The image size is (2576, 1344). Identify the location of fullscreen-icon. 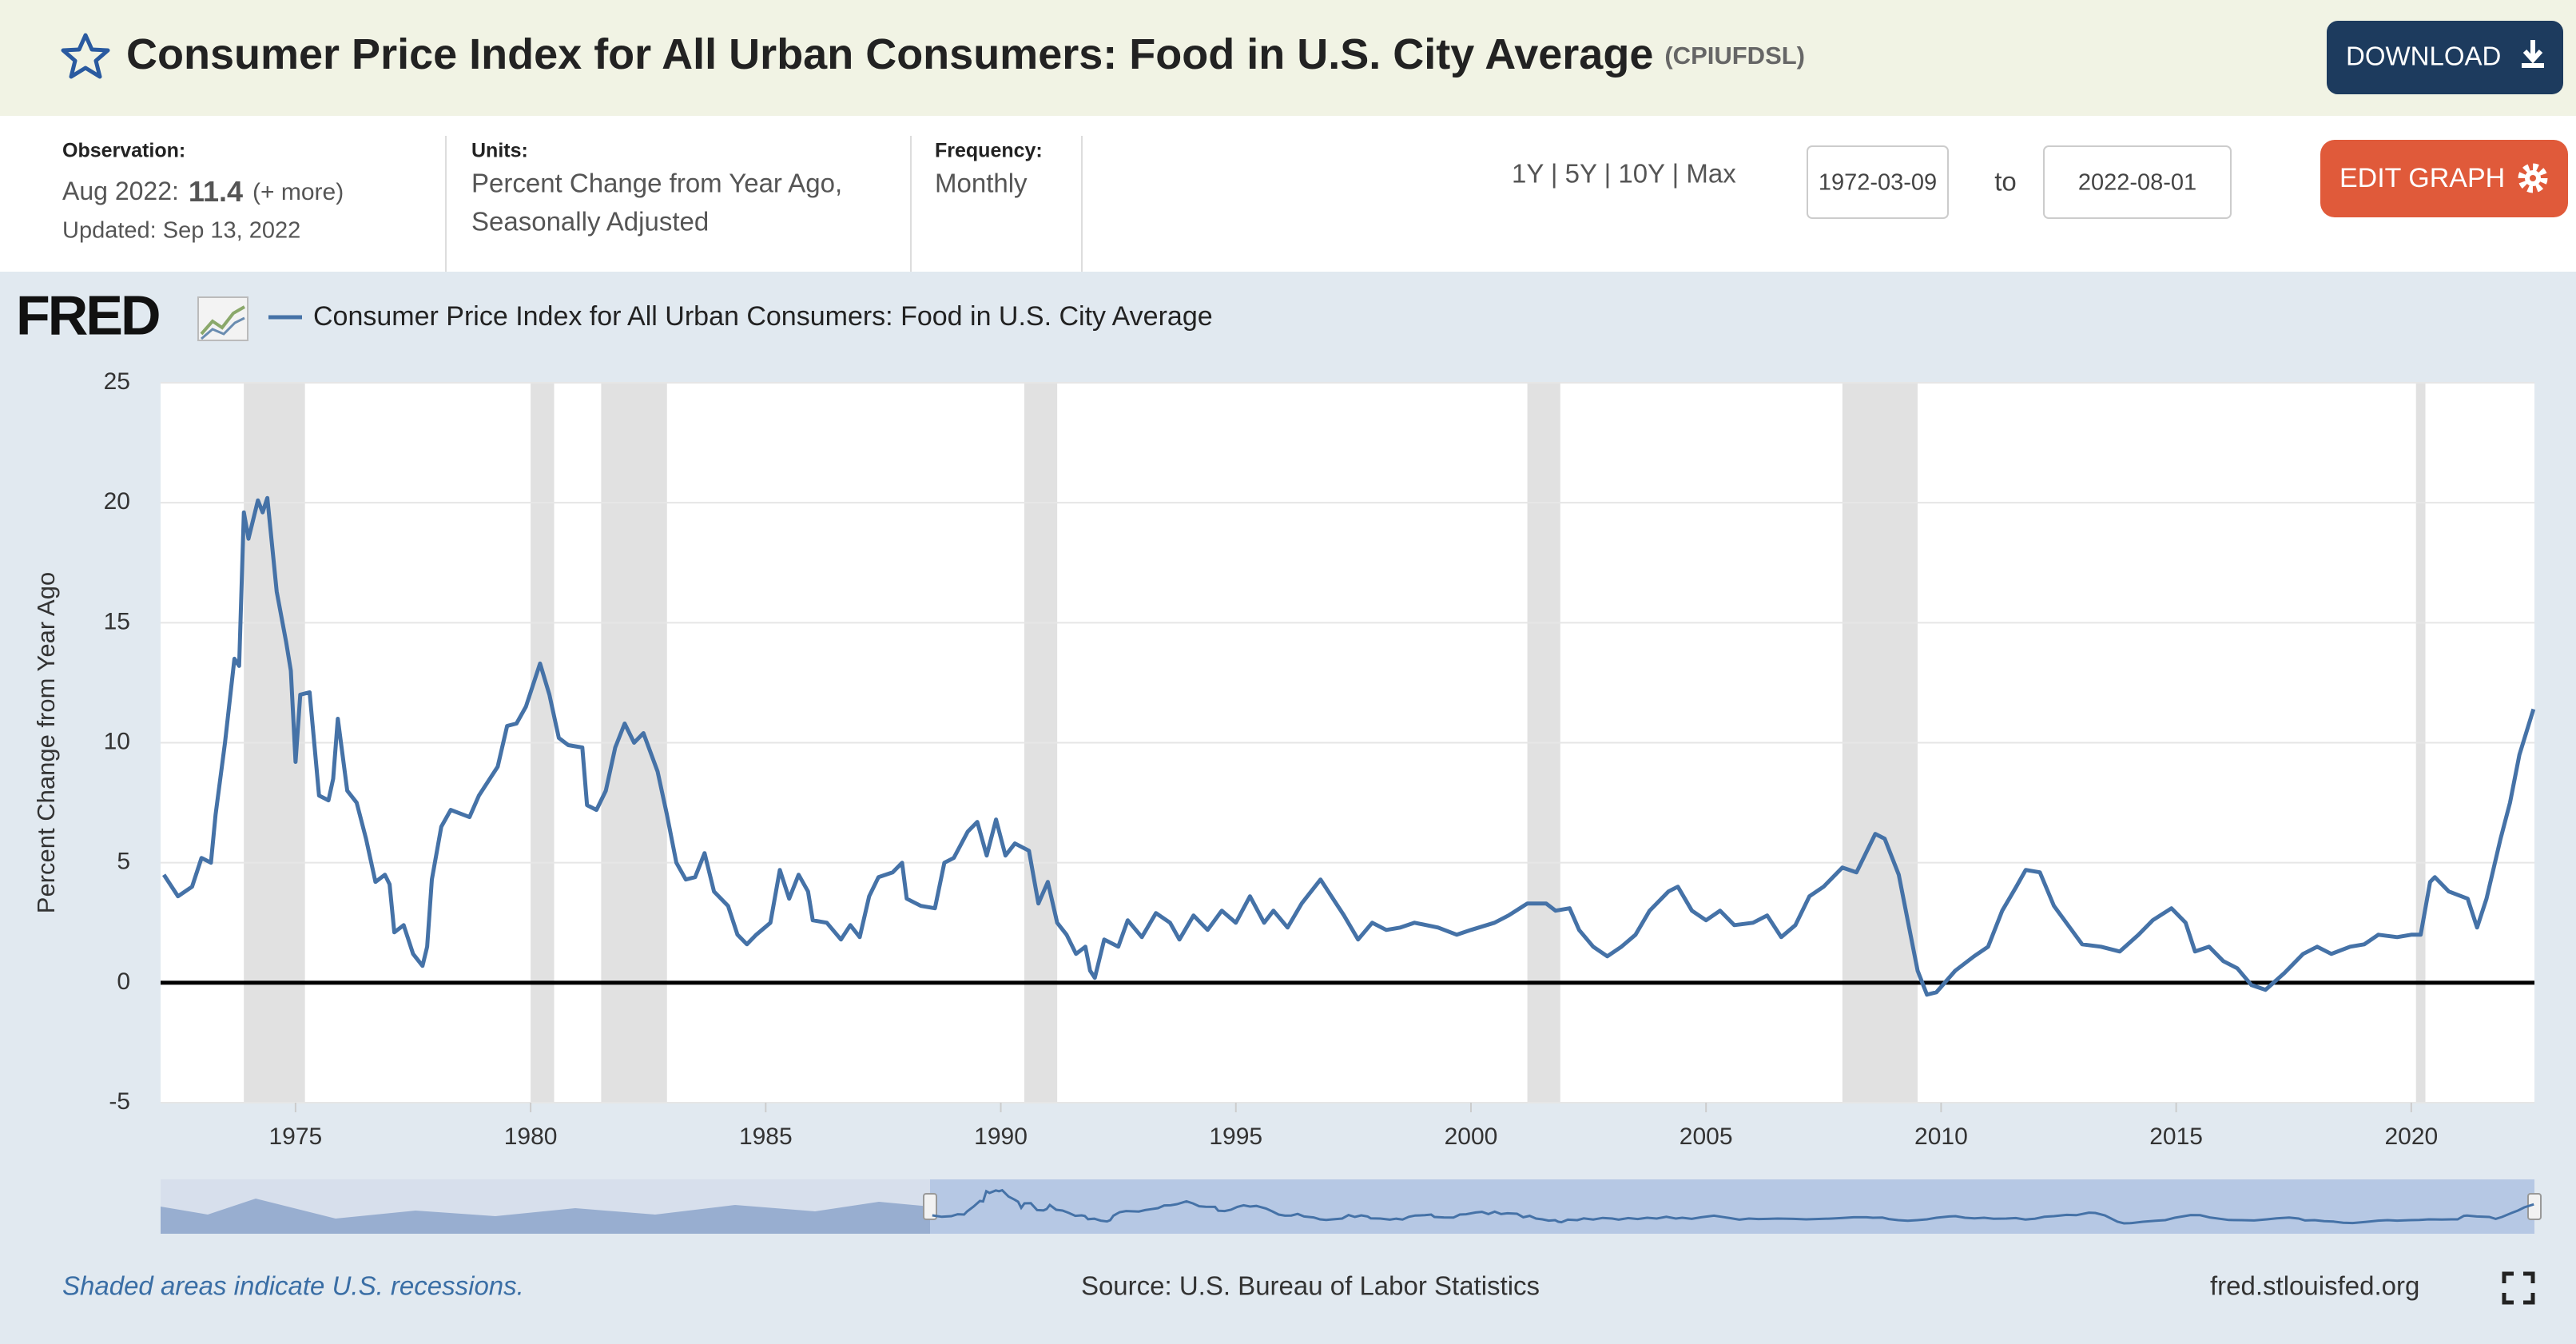
(2518, 1288).